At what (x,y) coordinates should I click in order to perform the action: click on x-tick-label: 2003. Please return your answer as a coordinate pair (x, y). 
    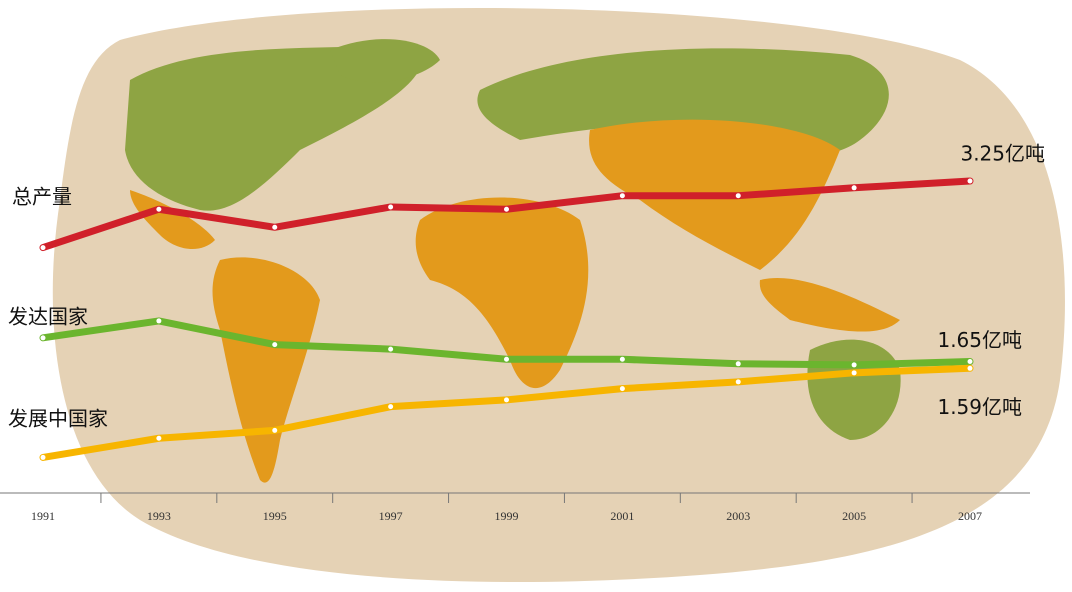
    Looking at the image, I should click on (738, 516).